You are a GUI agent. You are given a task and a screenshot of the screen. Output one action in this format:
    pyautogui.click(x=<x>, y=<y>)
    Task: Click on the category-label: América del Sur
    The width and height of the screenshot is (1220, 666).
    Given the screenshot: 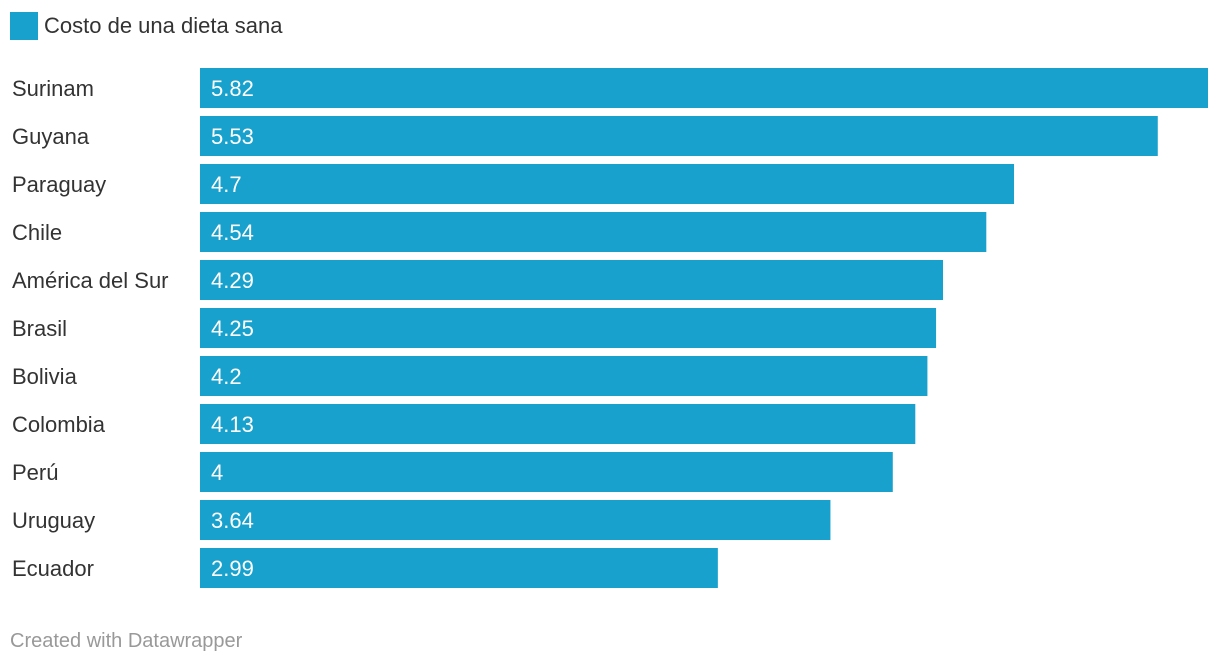 What is the action you would take?
    pyautogui.click(x=90, y=280)
    